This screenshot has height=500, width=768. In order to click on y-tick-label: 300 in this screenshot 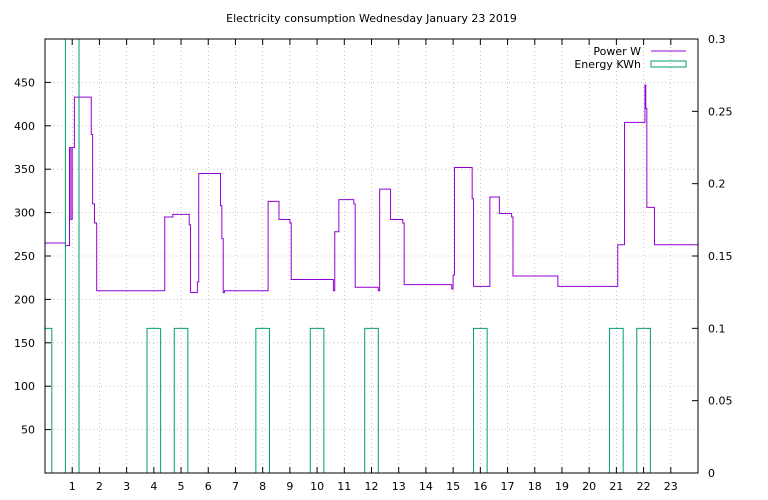, I will do `click(24, 213)`.